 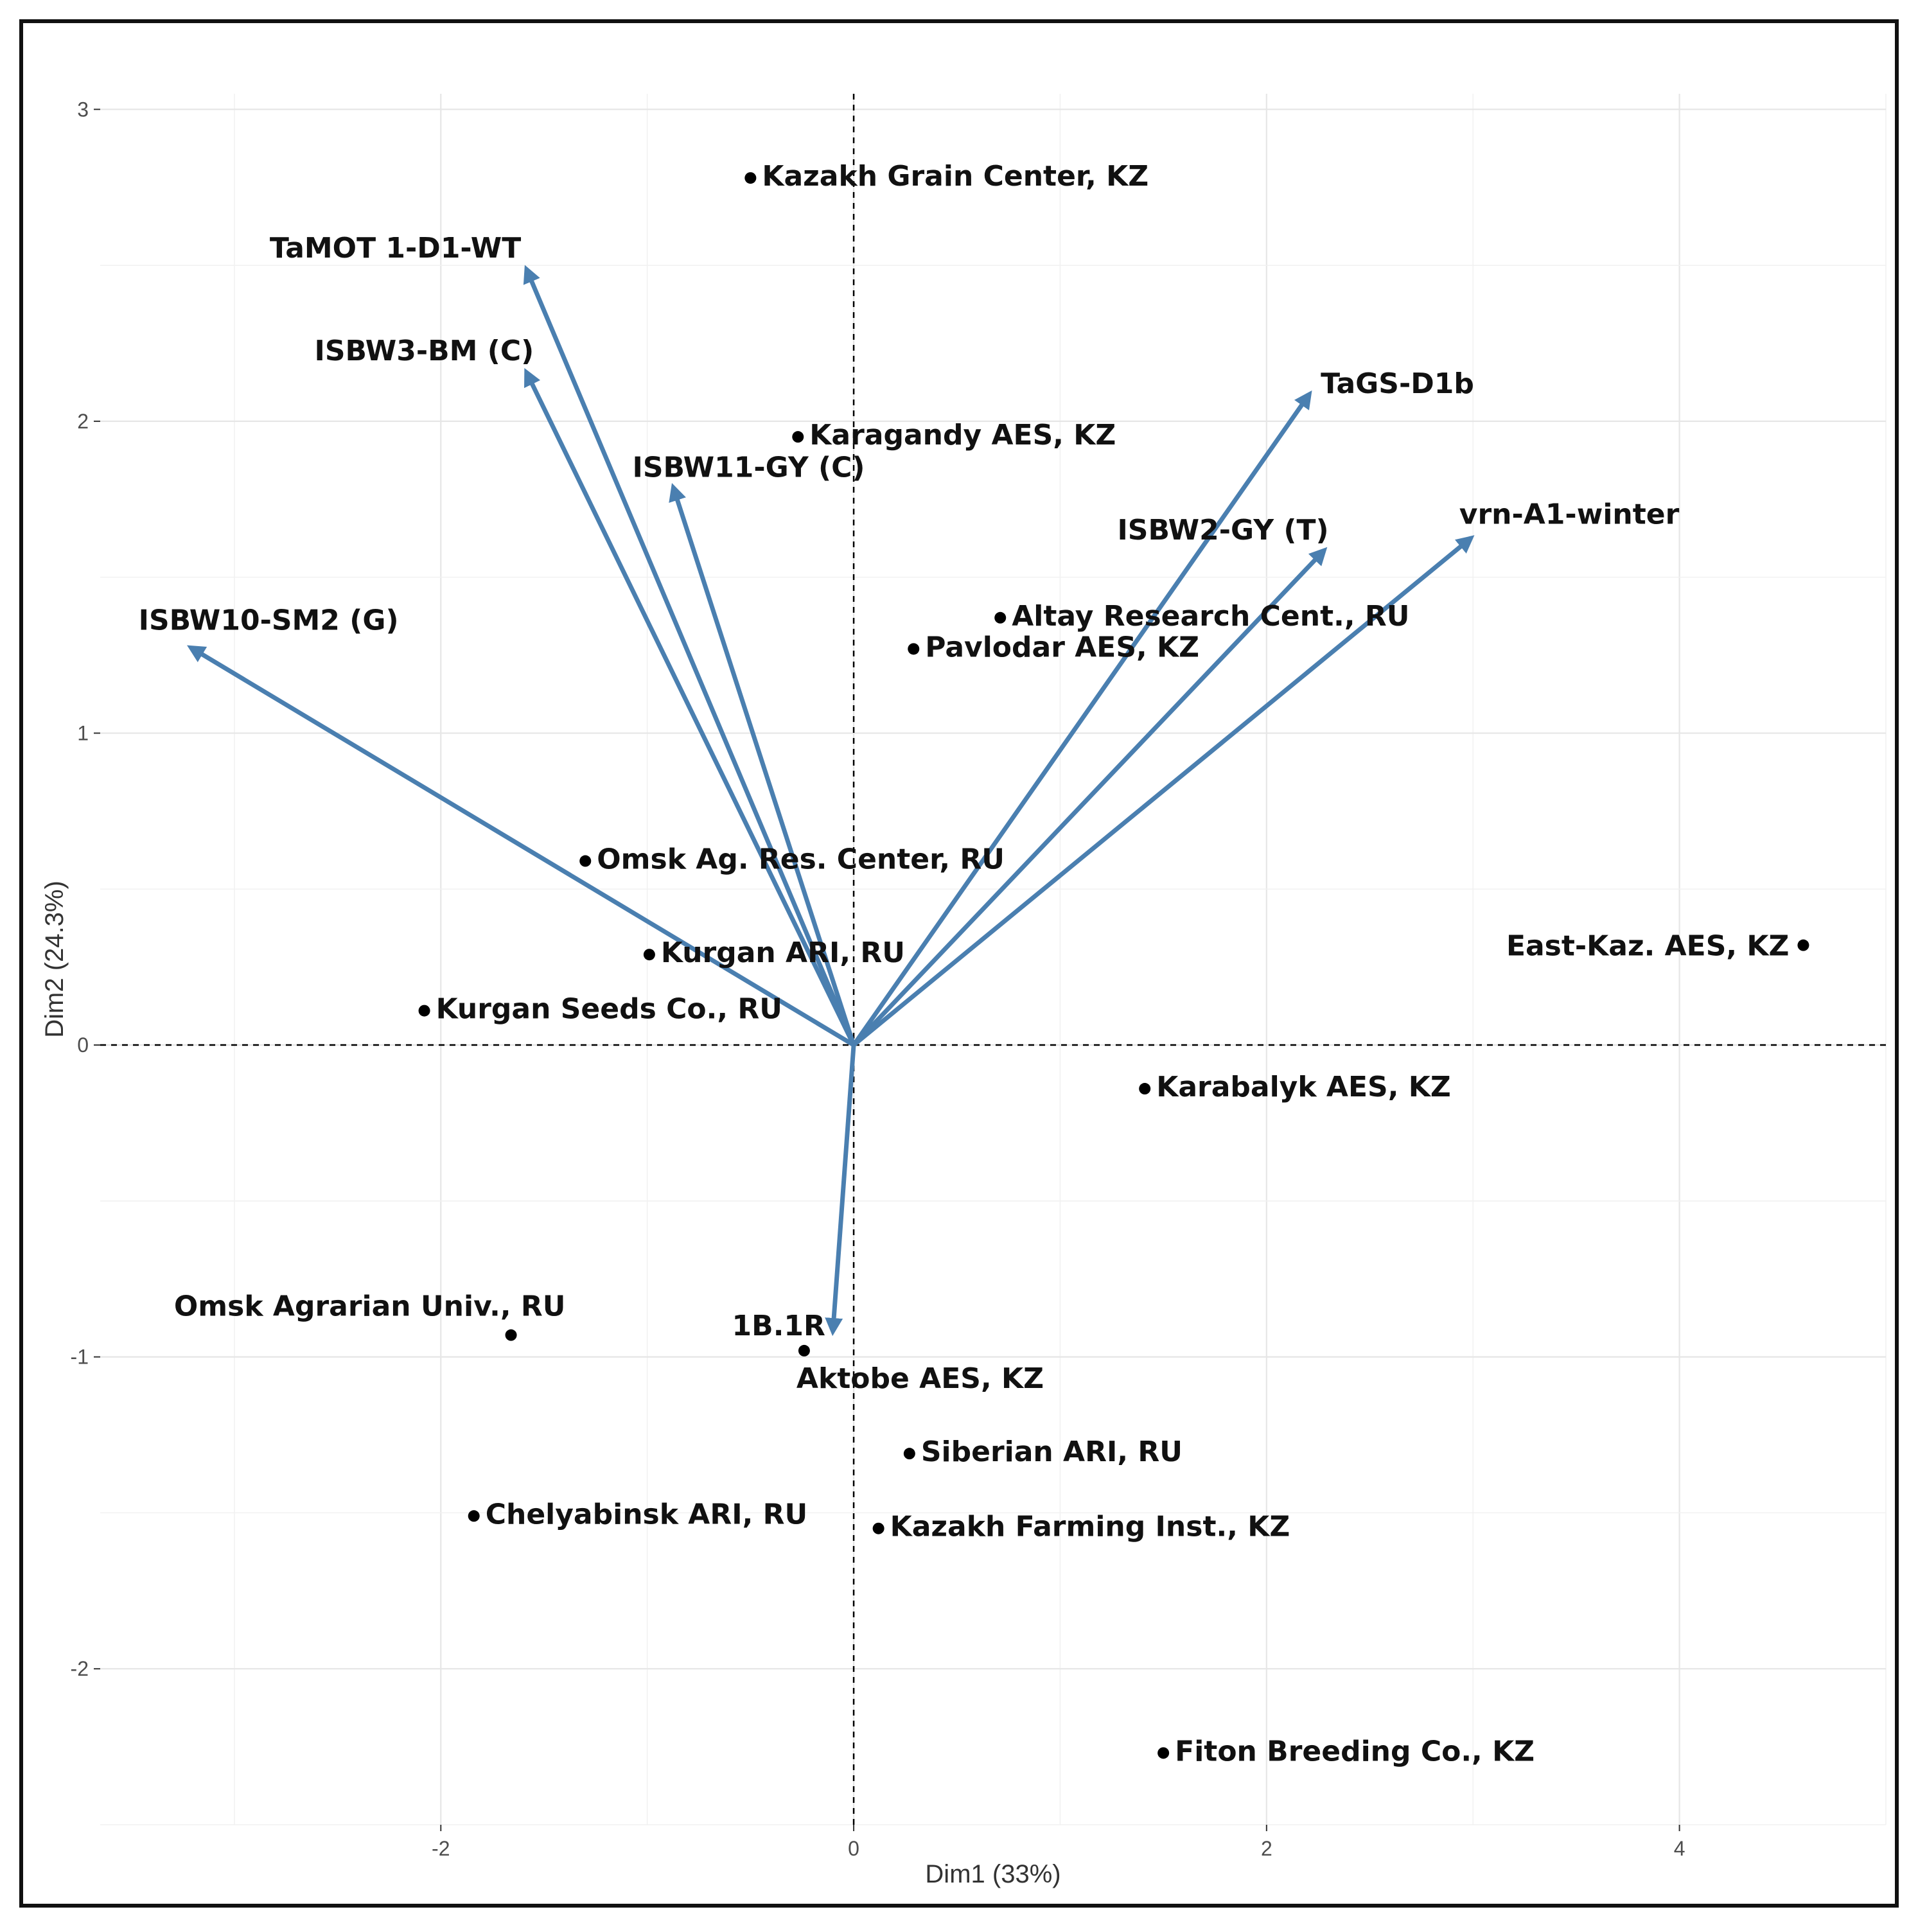 What do you see at coordinates (1569, 514) in the screenshot?
I see `vector-label: vrn-A1-winter` at bounding box center [1569, 514].